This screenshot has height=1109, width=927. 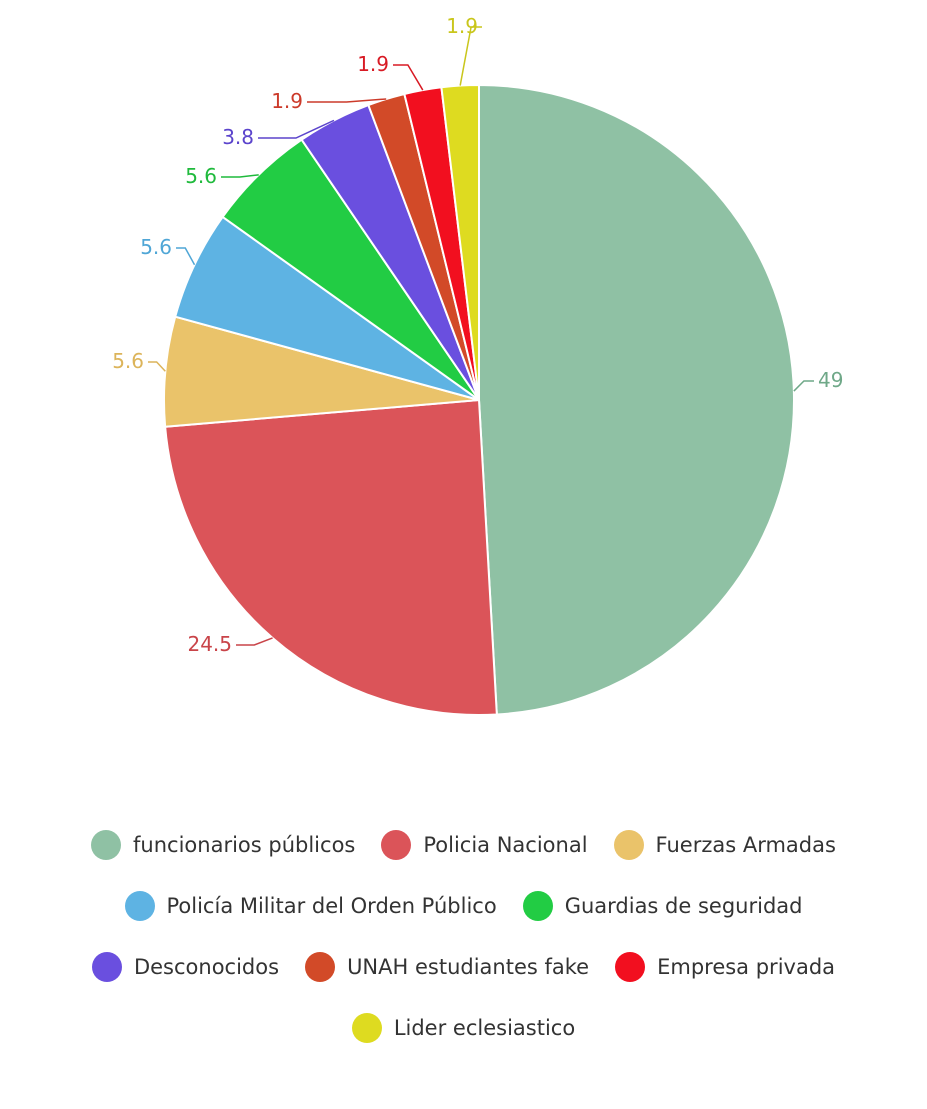 I want to click on data-label-1: 49, so click(x=830, y=380).